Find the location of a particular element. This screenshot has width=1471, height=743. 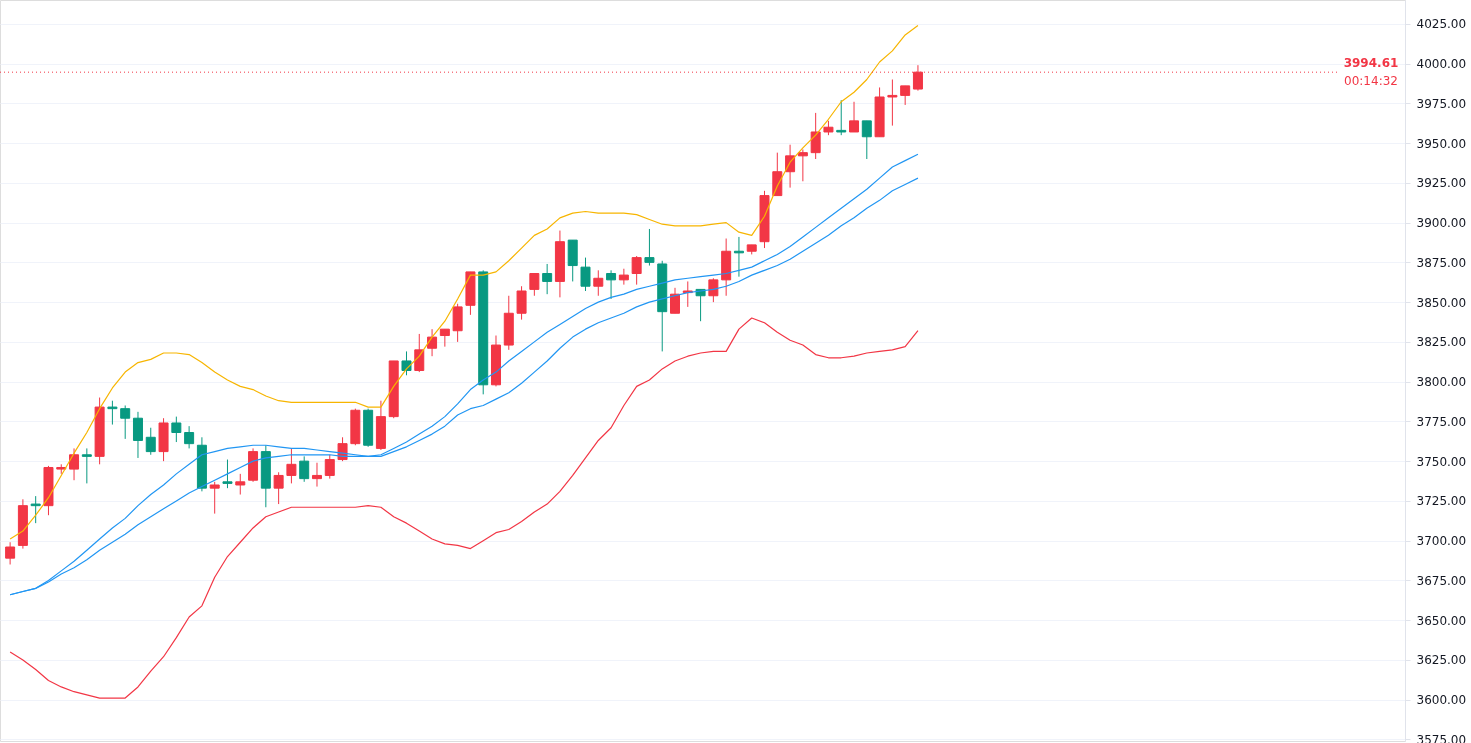

y-tick-label: 3800.00 is located at coordinates (1441, 382).